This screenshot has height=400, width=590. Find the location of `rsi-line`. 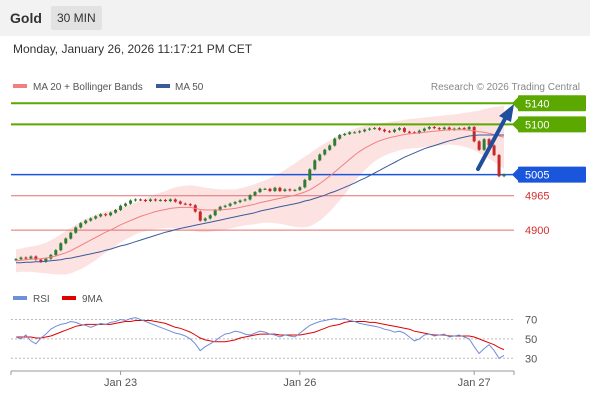

rsi-line is located at coordinates (260, 338).